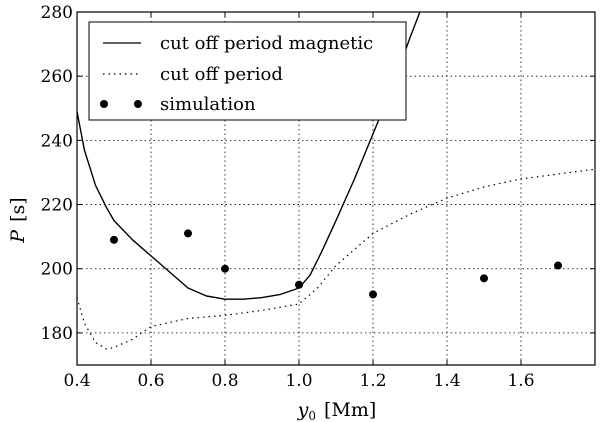 The image size is (600, 422). I want to click on y-tick-label: 280, so click(57, 13).